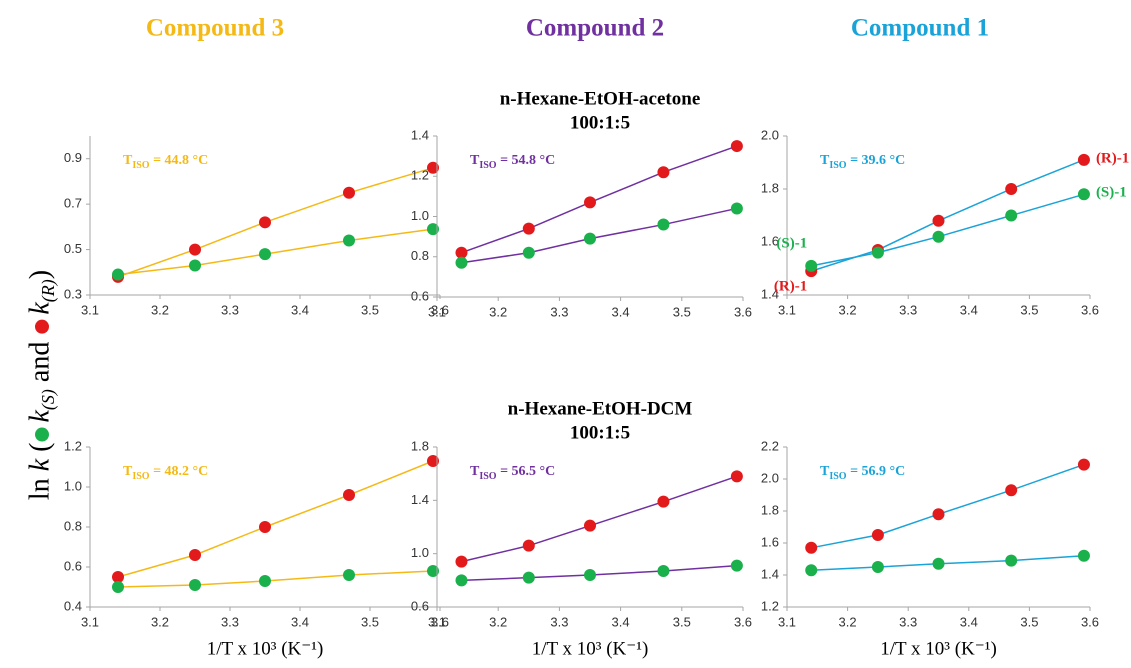 The height and width of the screenshot is (668, 1131). Describe the element at coordinates (73, 565) in the screenshot. I see `y-tick-label: 0.6` at that location.